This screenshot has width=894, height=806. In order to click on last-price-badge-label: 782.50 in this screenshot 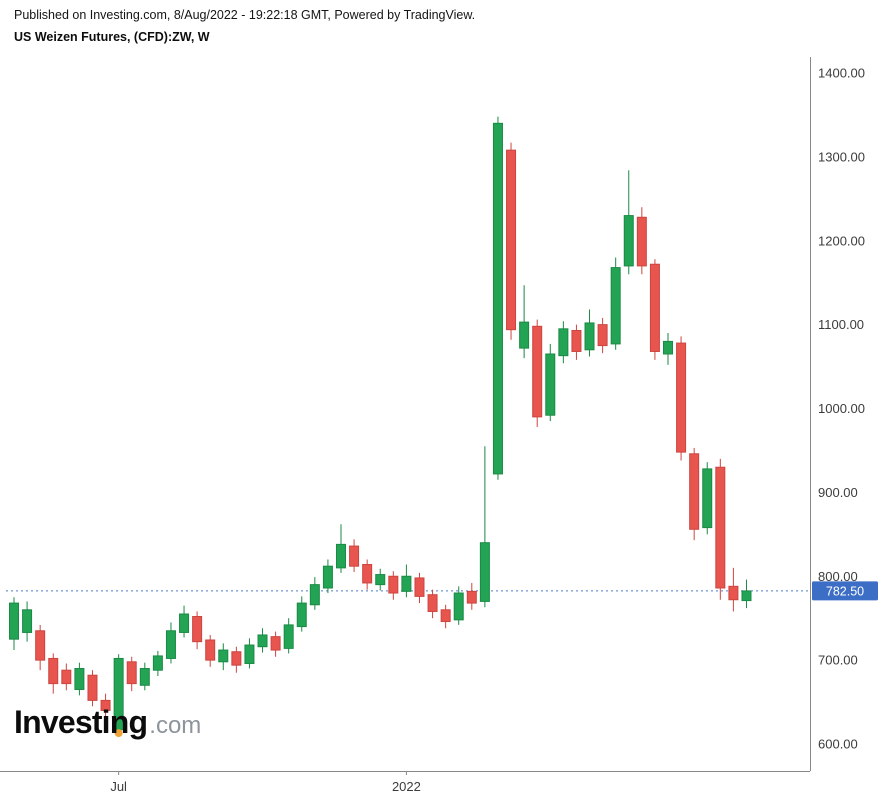, I will do `click(845, 591)`.